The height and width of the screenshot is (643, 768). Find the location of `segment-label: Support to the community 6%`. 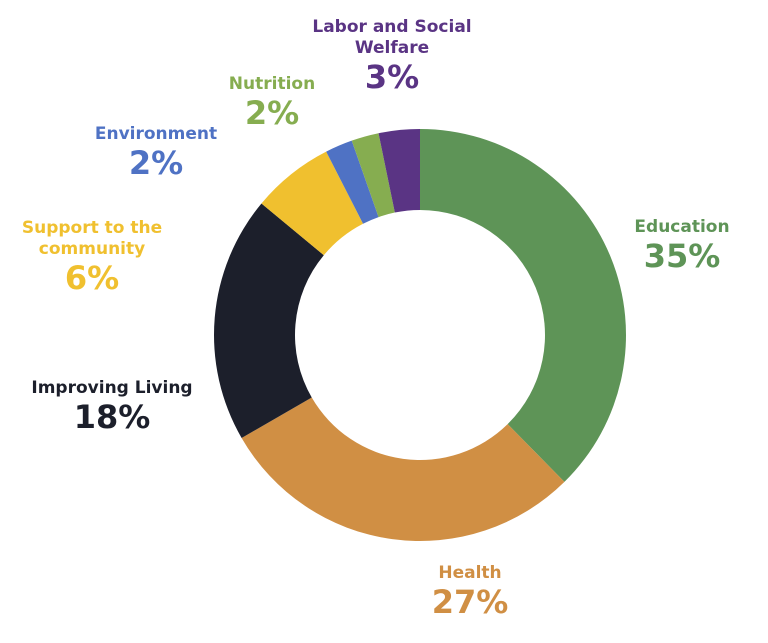

segment-label: Support to the community 6% is located at coordinates (92, 257).